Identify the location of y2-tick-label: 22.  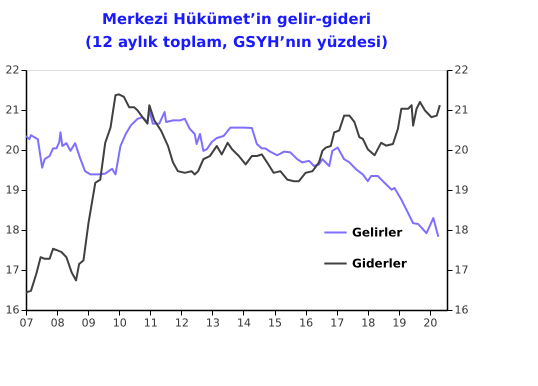
(461, 70).